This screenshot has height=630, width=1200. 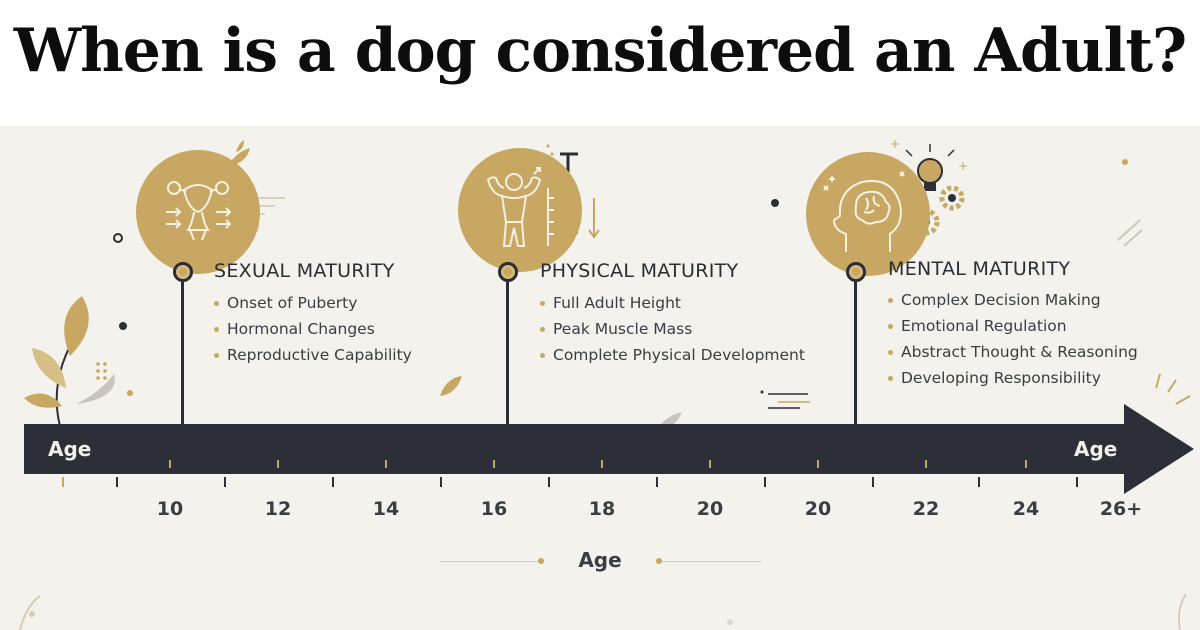 I want to click on axis-tick-label: 18, so click(x=602, y=509).